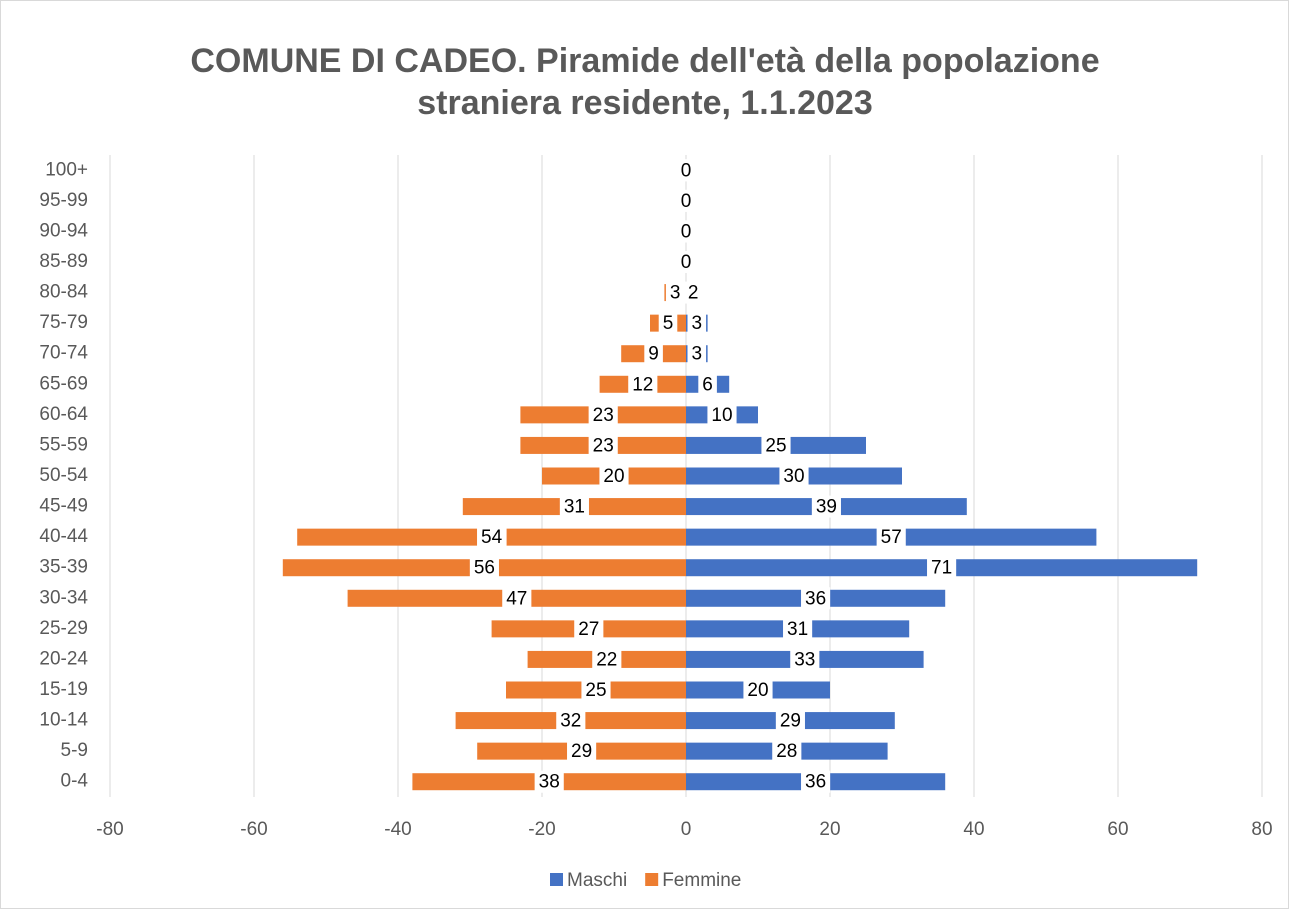 This screenshot has height=910, width=1290. I want to click on data-label: 54, so click(492, 537).